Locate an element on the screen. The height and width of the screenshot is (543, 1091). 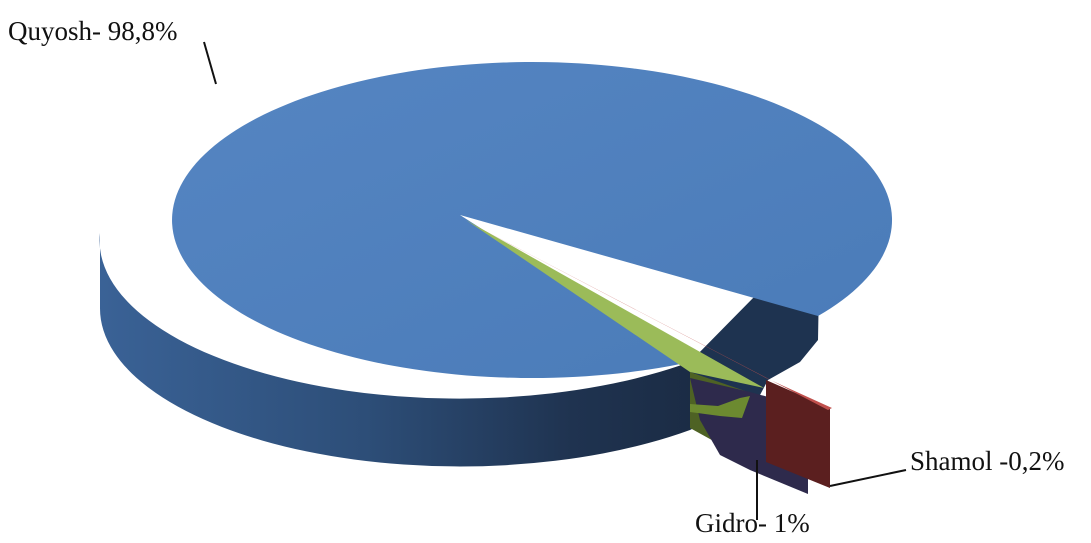
leader-line-quyosh is located at coordinates (210, 63).